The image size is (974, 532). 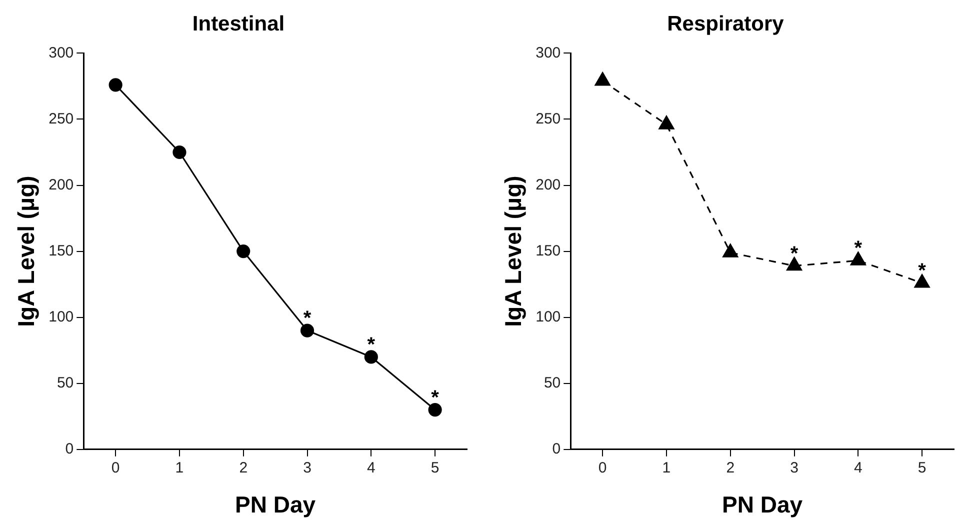 What do you see at coordinates (725, 24) in the screenshot?
I see `chart-title: Respiratory` at bounding box center [725, 24].